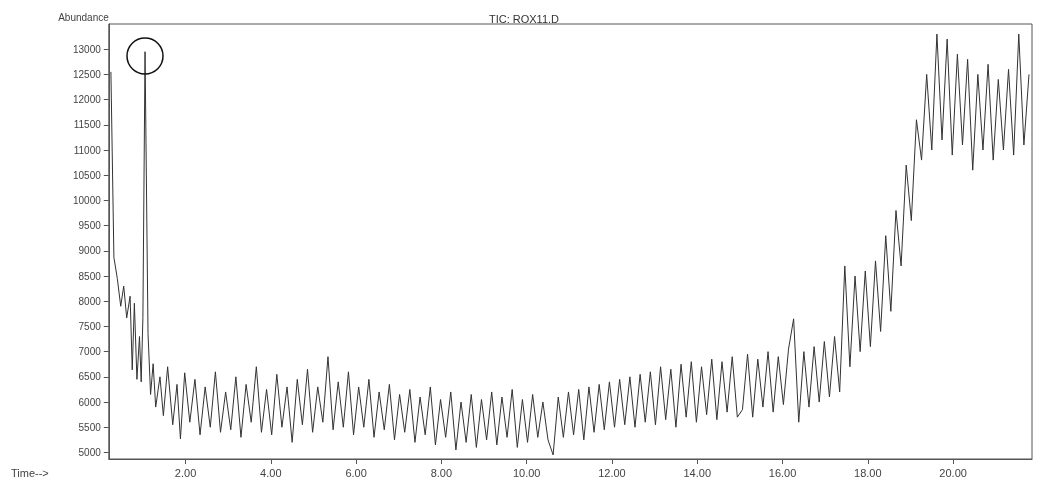 This screenshot has width=1048, height=497. What do you see at coordinates (87, 49) in the screenshot?
I see `y-tick-label: 13000` at bounding box center [87, 49].